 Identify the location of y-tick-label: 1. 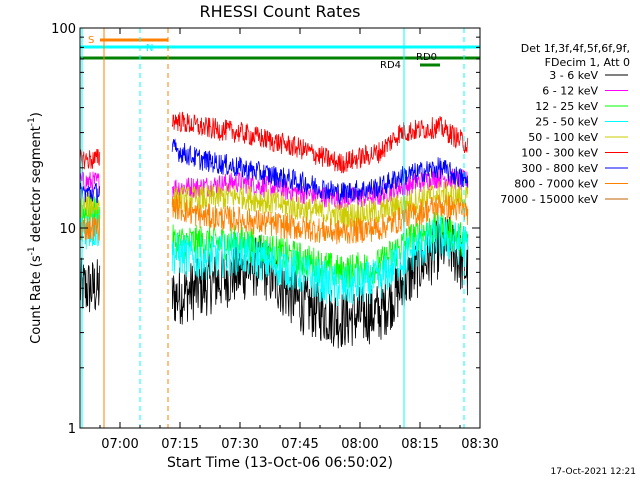
(72, 429).